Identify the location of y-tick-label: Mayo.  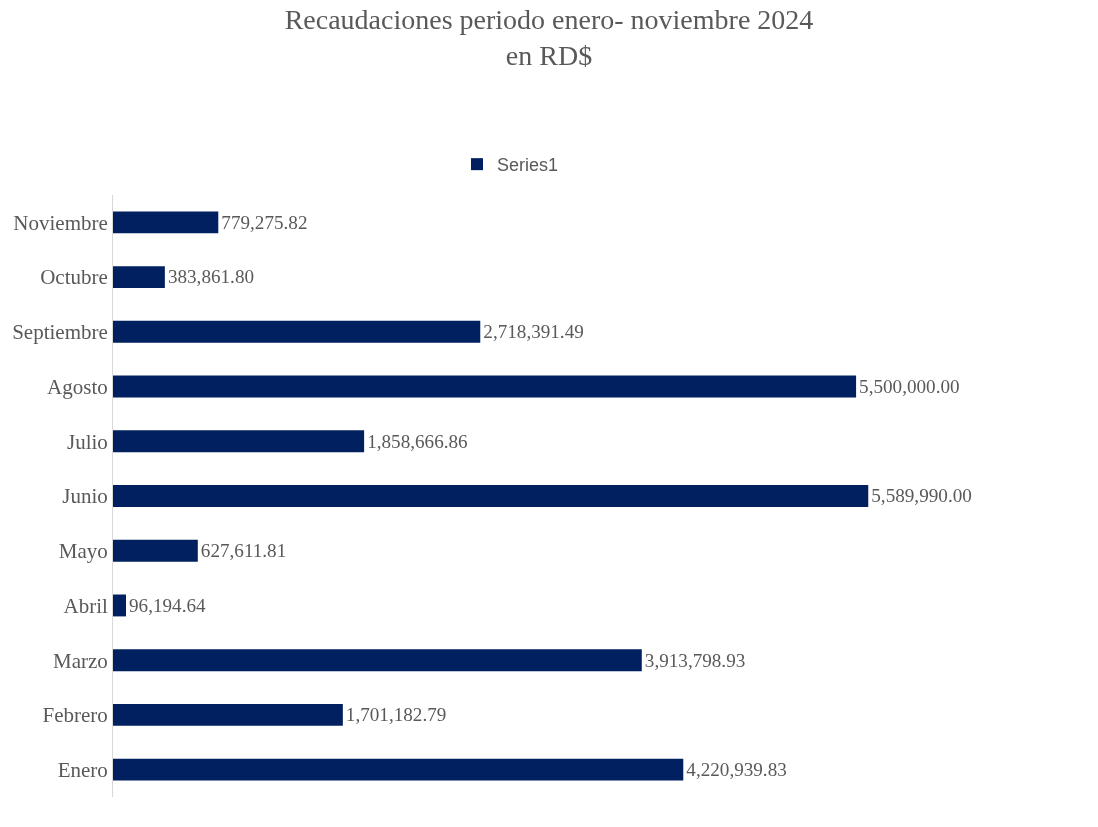
(83, 551).